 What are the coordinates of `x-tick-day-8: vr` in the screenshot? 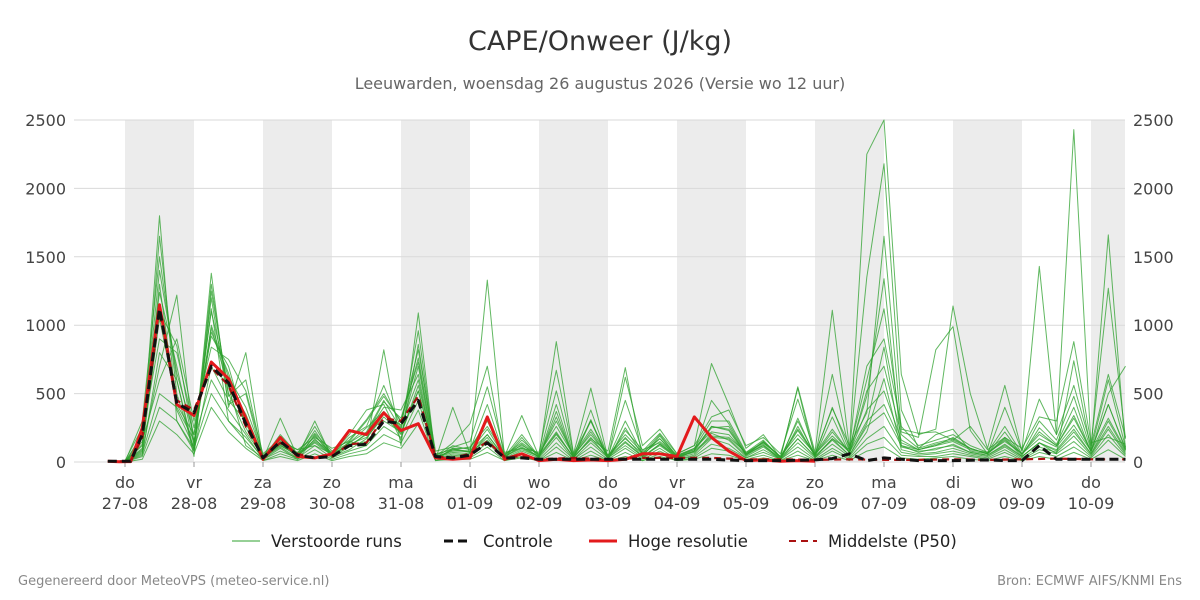 It's located at (677, 482).